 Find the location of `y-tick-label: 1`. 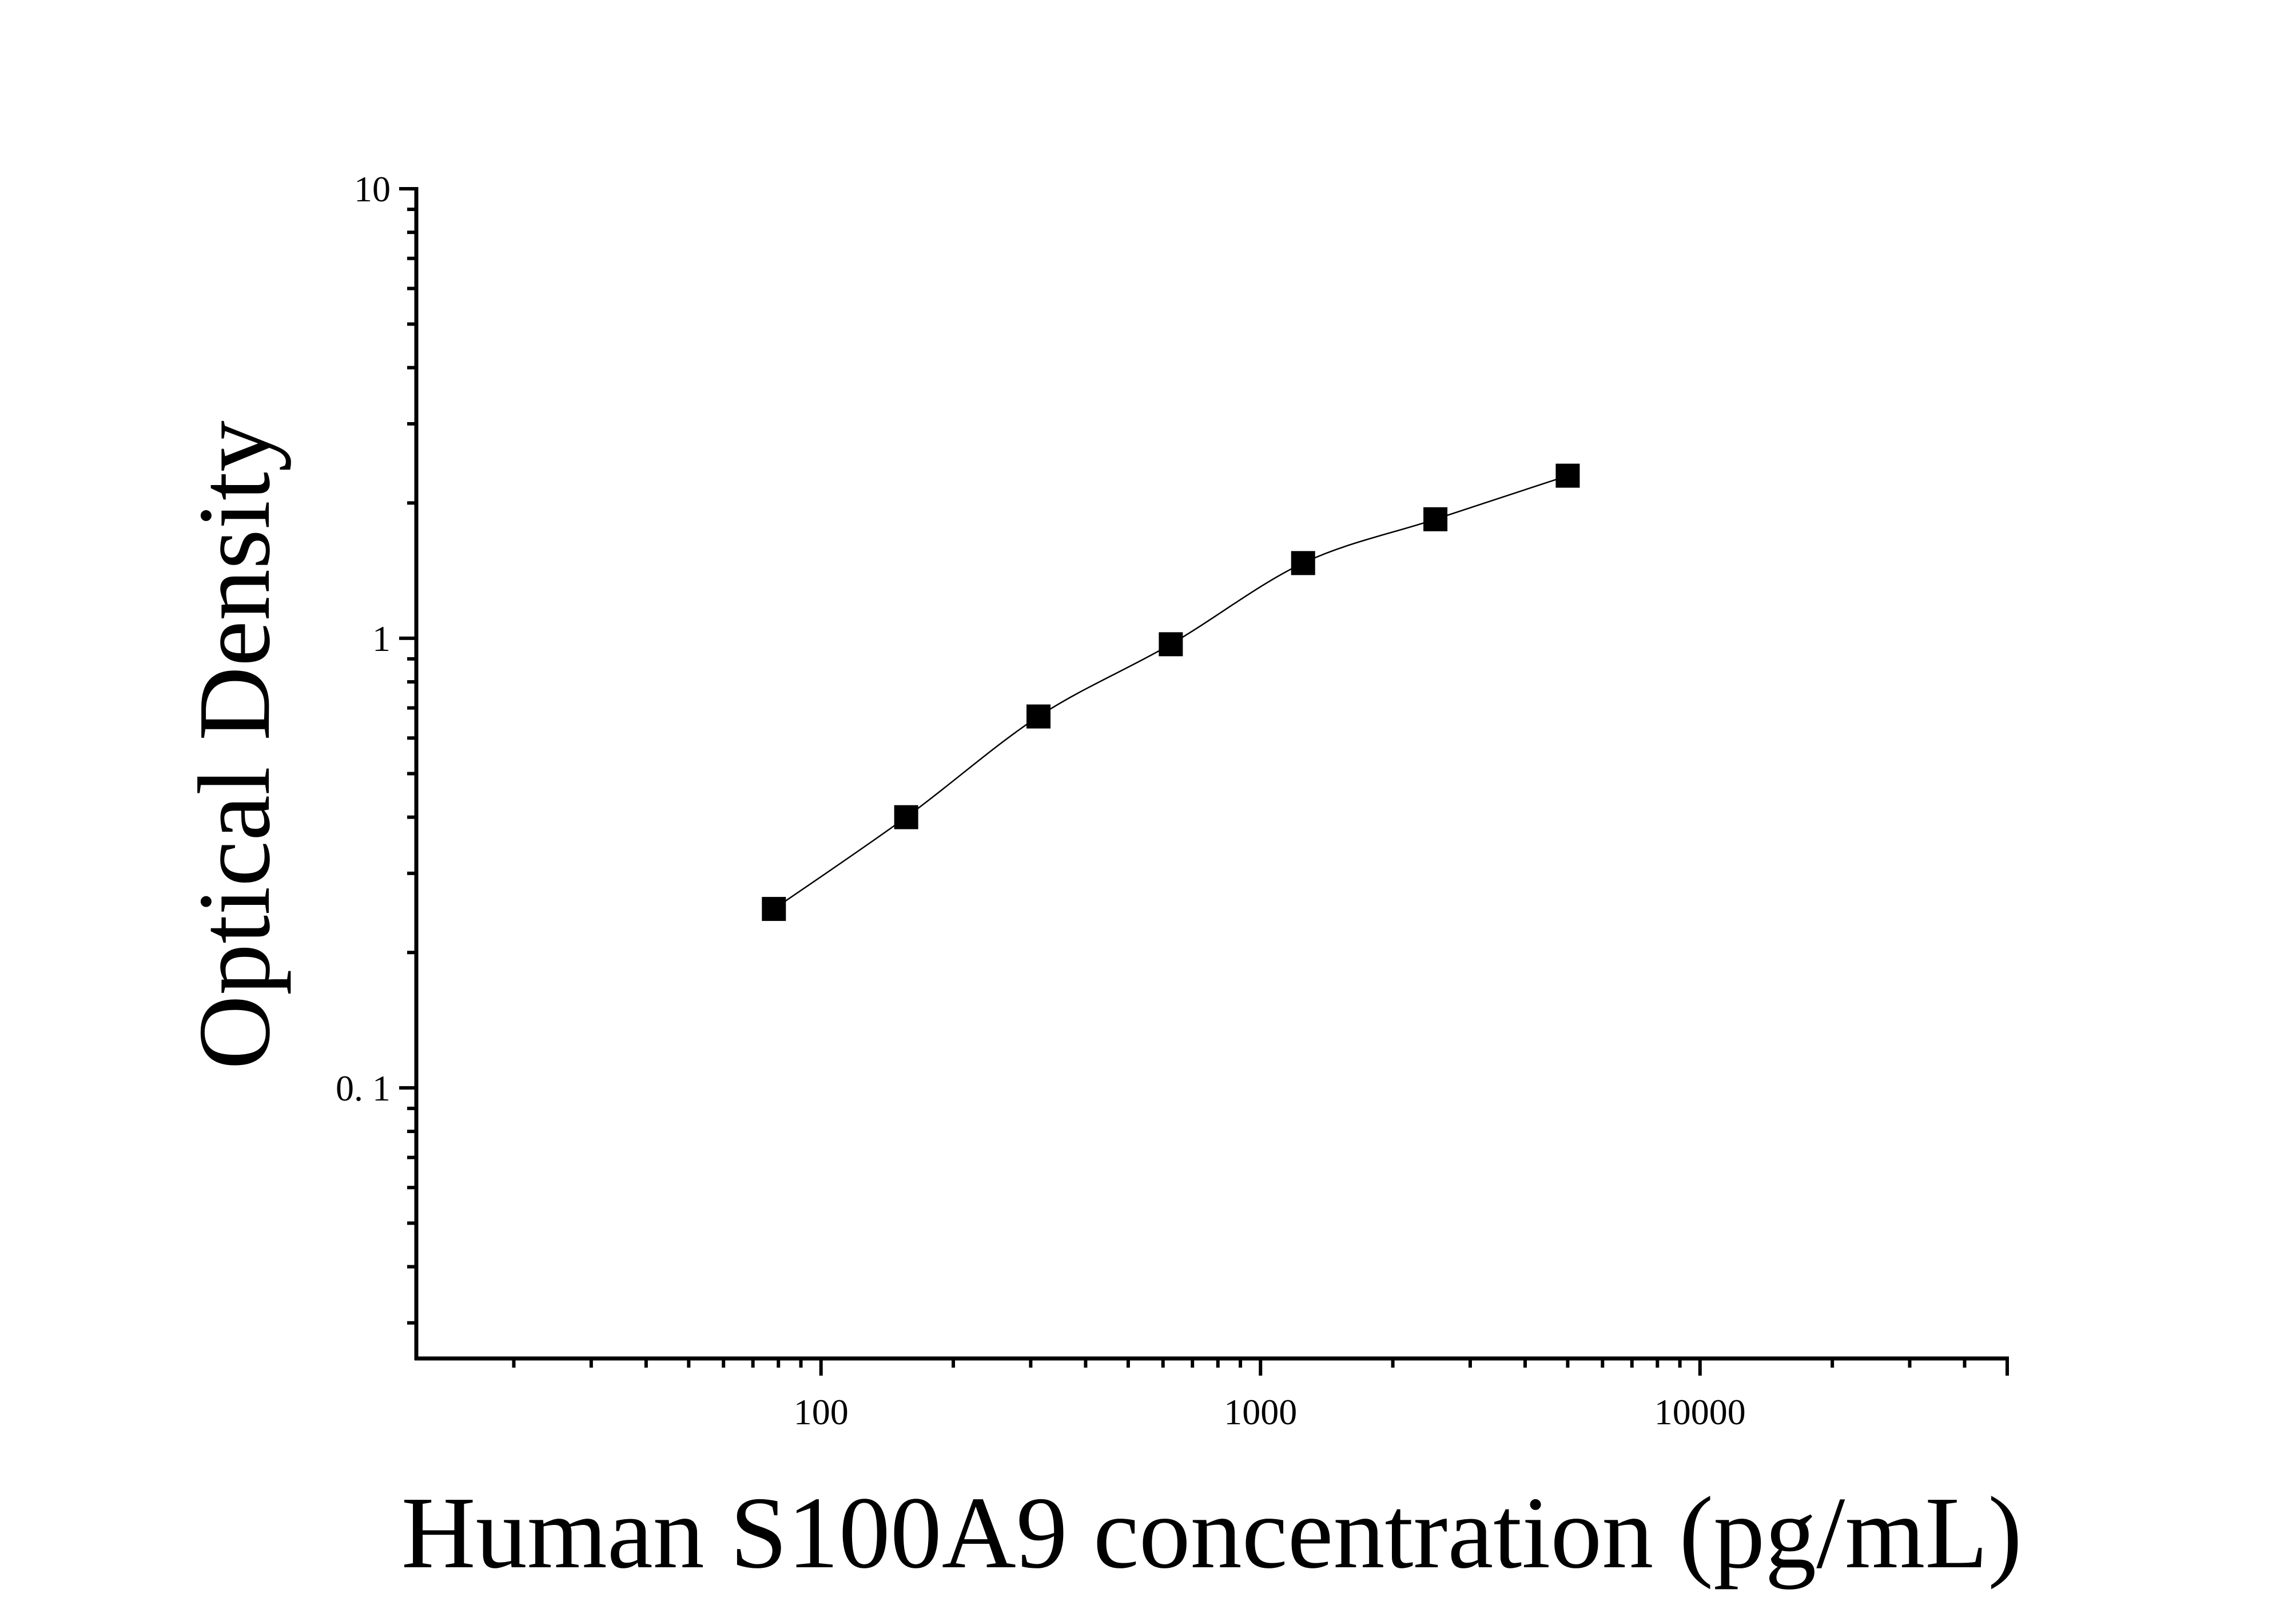

y-tick-label: 1 is located at coordinates (381, 638).